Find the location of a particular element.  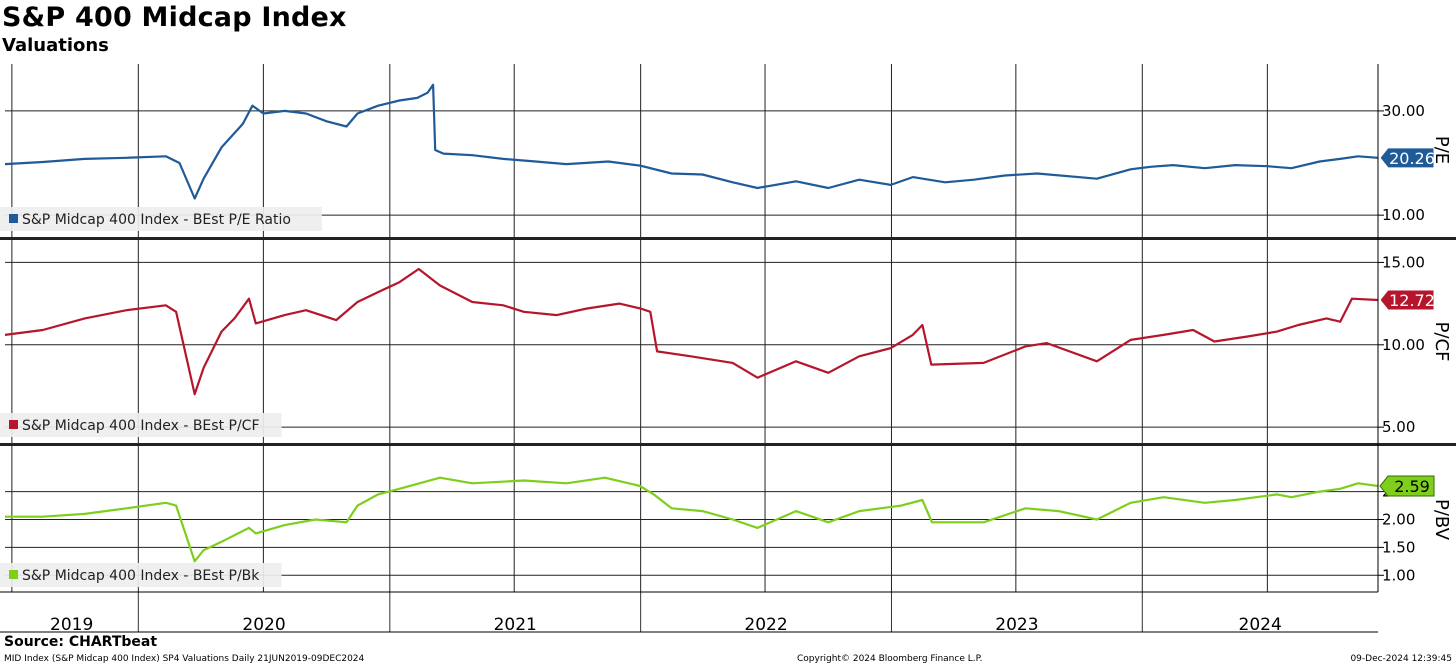

y-axis-title-pcf: P/CF is located at coordinates (1441, 342).